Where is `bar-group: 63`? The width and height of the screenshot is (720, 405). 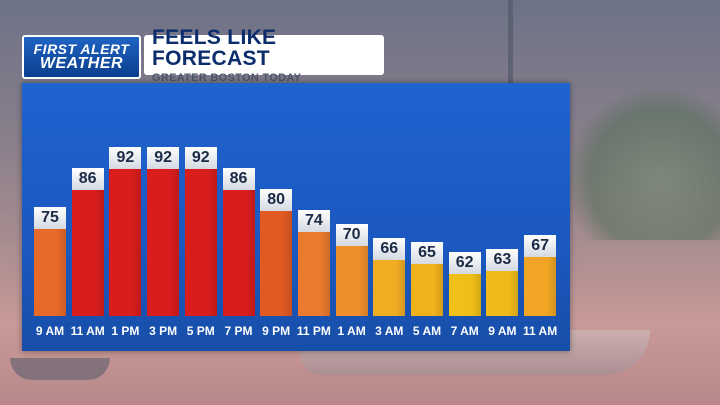 bar-group: 63 is located at coordinates (502, 282).